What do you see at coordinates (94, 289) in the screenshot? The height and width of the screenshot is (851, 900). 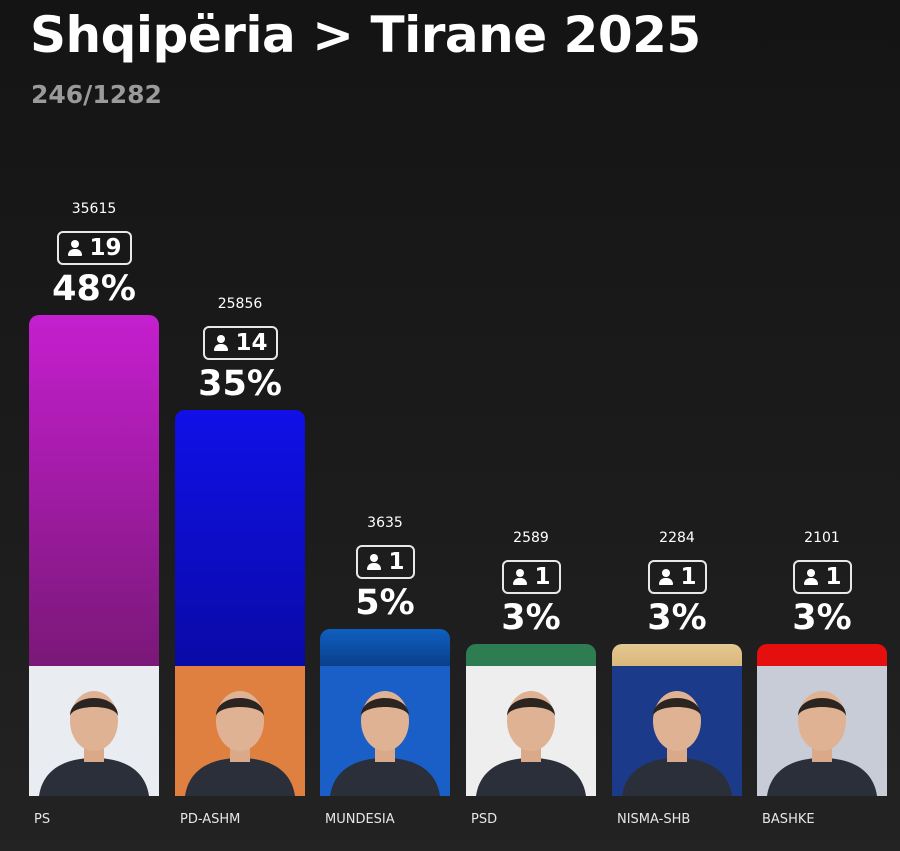 I see `percent-label: 48%` at bounding box center [94, 289].